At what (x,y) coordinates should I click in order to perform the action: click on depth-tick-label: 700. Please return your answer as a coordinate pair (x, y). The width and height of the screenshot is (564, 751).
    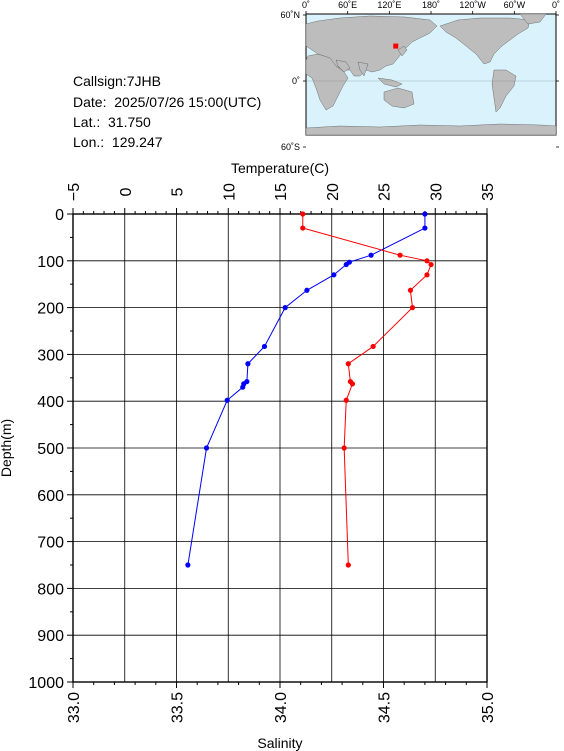
    Looking at the image, I should click on (50, 543).